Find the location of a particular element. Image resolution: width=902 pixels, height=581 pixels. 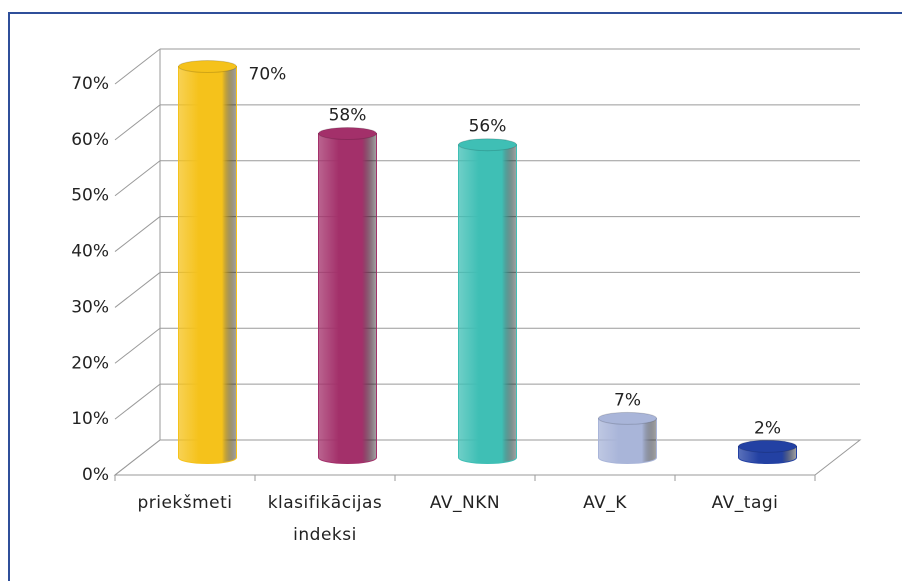

x-tick-label: priekšmeti is located at coordinates (184, 503).